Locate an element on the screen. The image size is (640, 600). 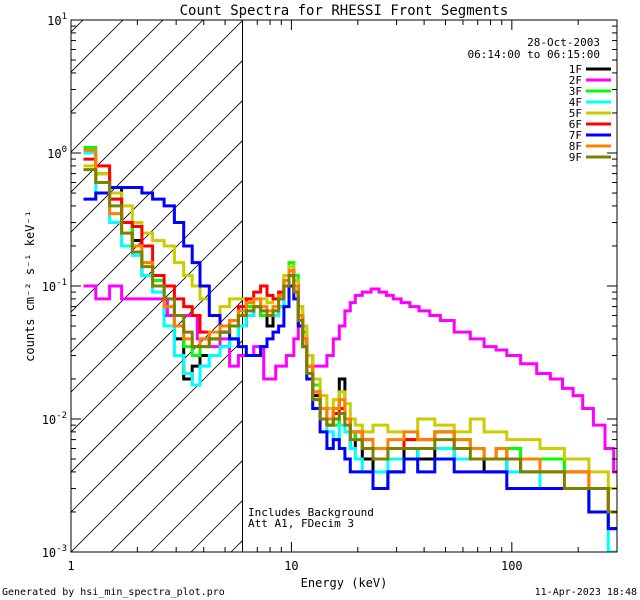
legend-label-8F: 8F is located at coordinates (575, 146).